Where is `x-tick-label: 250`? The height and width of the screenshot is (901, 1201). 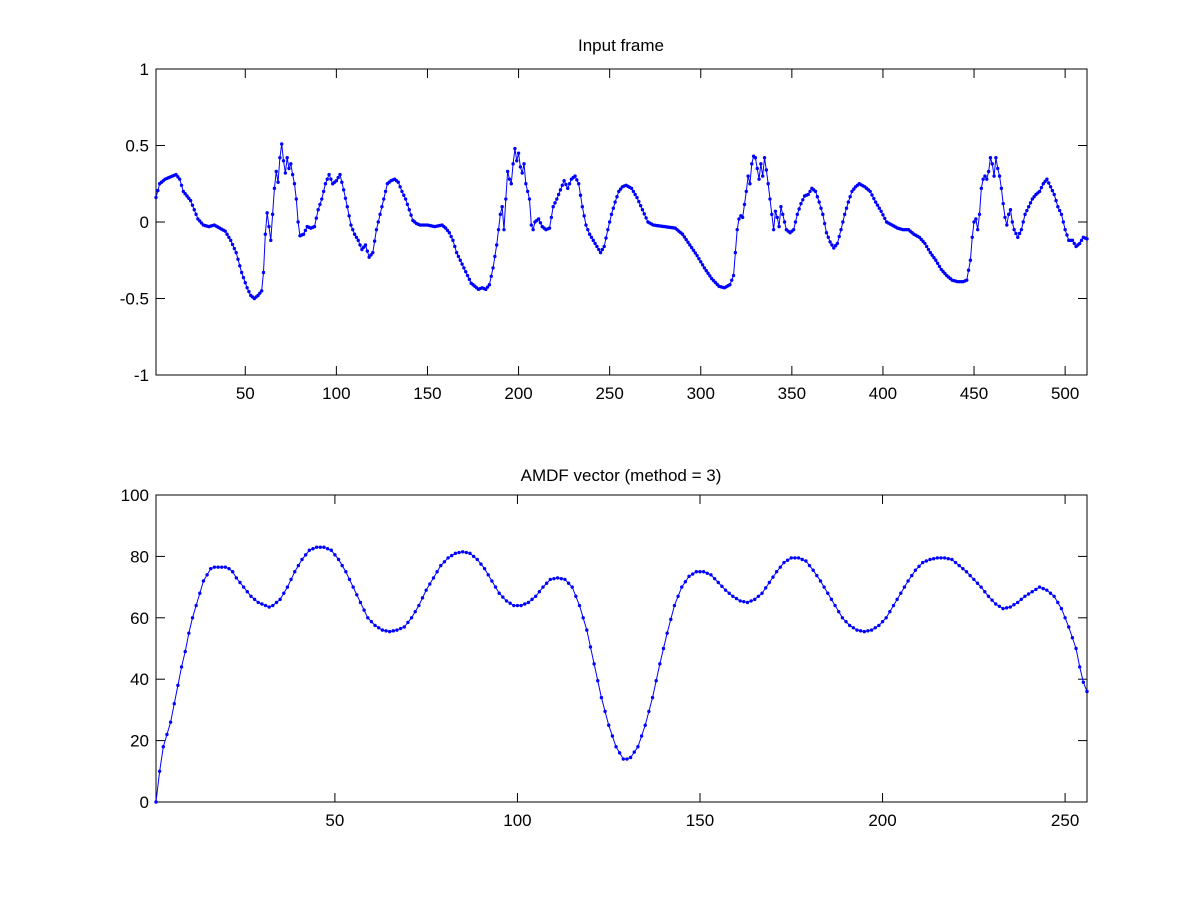
x-tick-label: 250 is located at coordinates (609, 393).